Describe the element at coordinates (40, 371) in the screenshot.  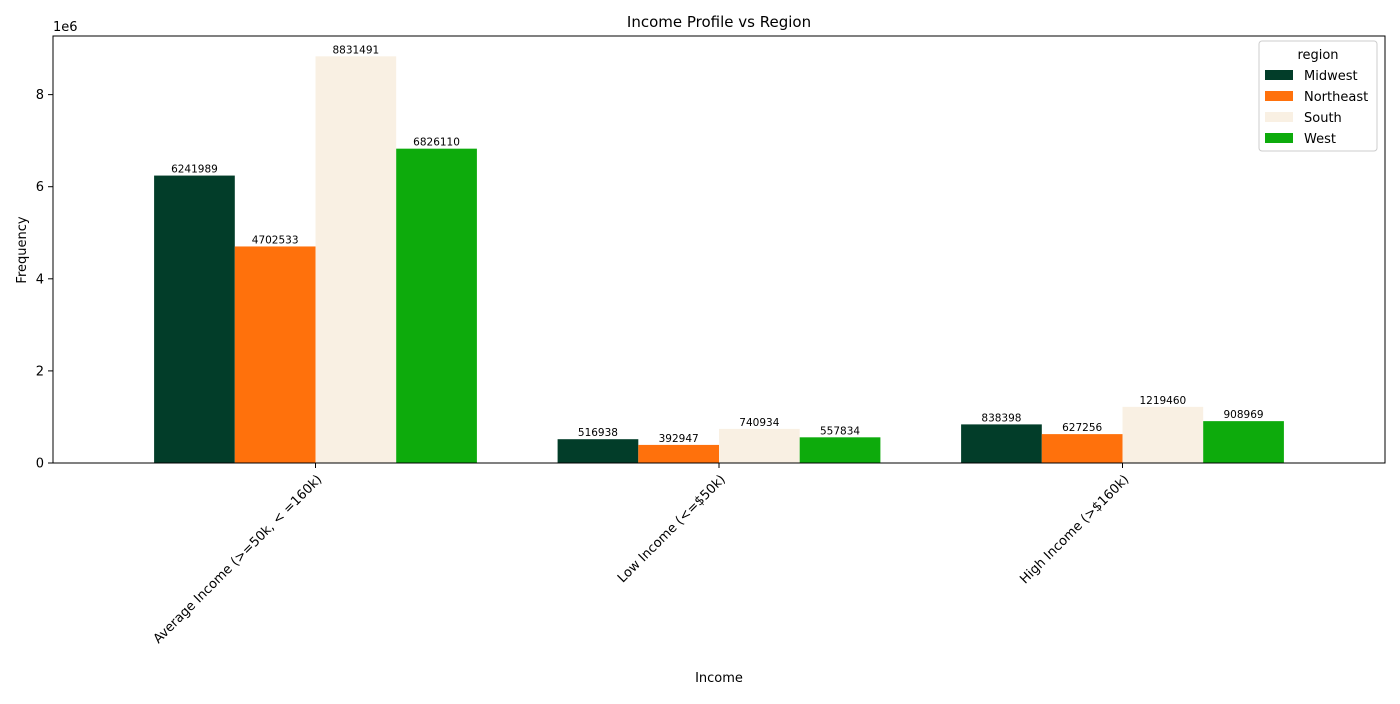
I see `y-tick-label-1: 2` at that location.